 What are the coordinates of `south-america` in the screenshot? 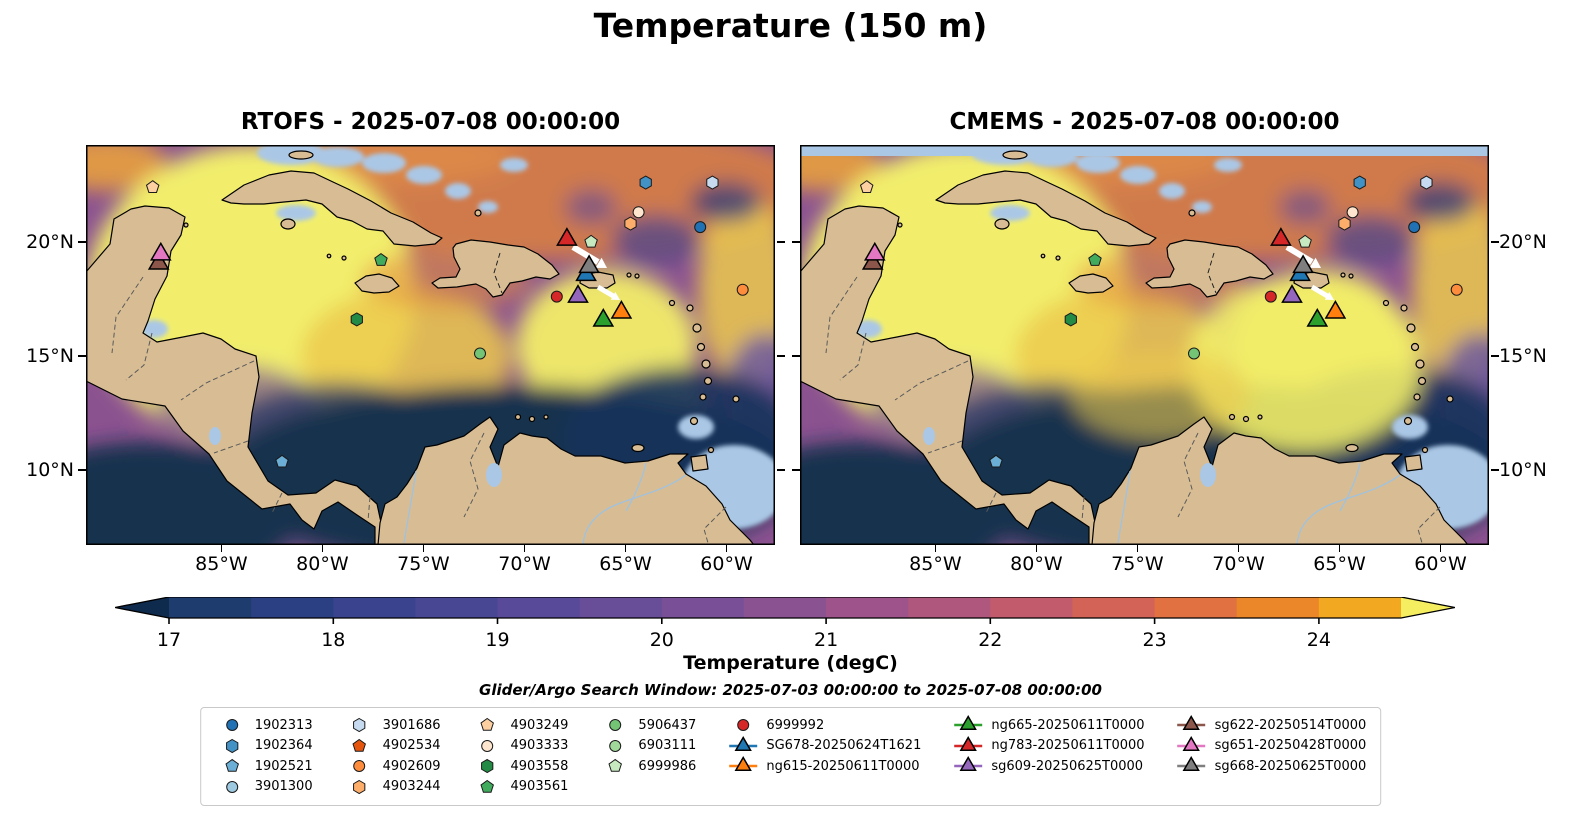 It's located at (566, 480).